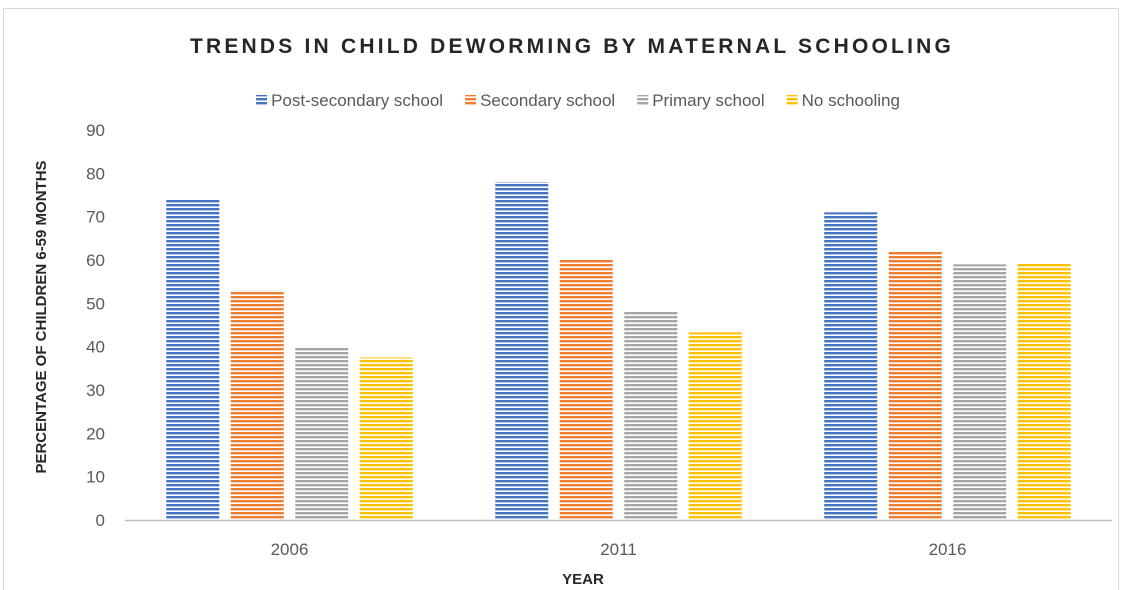  I want to click on y-tick-label: 50, so click(95, 303).